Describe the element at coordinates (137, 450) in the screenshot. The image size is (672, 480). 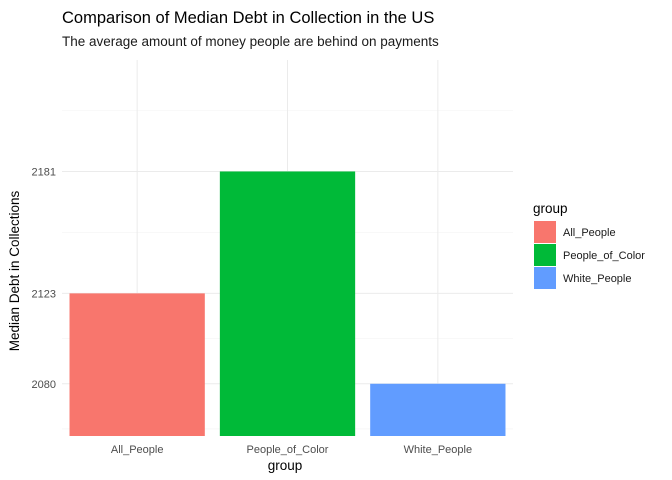
I see `x-tick-label: All_People` at that location.